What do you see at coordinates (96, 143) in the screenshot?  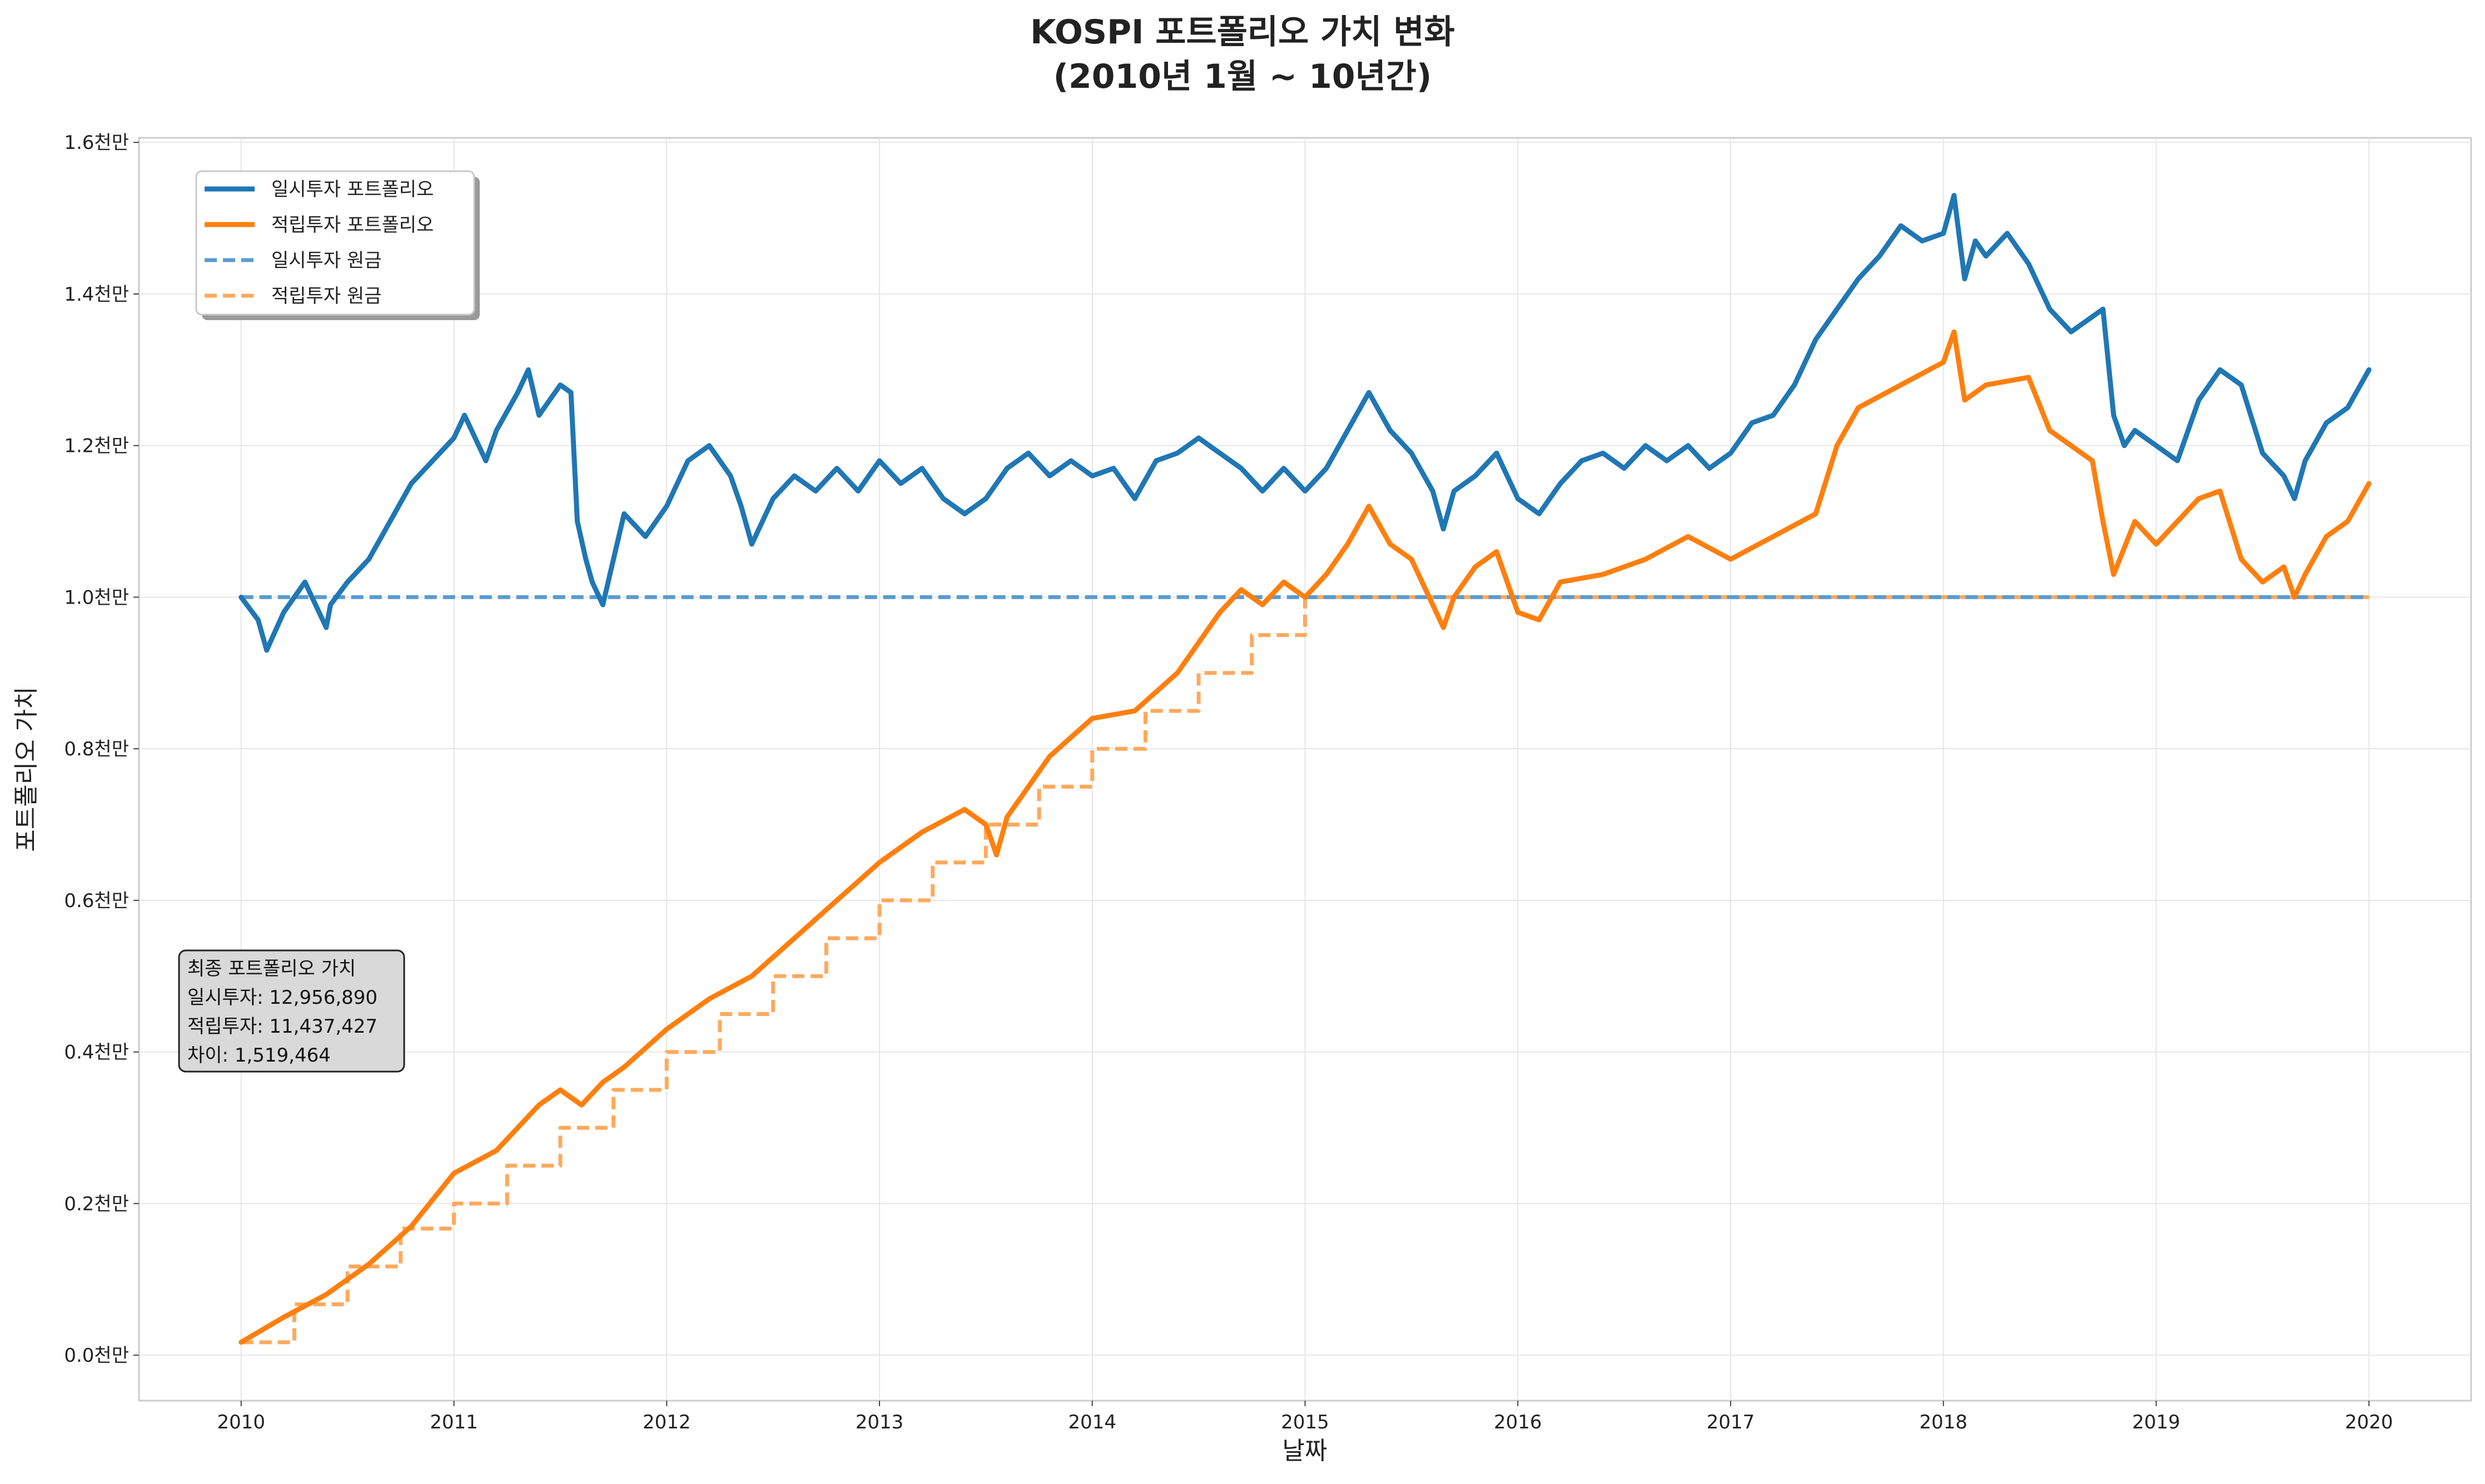 I see `y-tick-label: 1.6천만` at bounding box center [96, 143].